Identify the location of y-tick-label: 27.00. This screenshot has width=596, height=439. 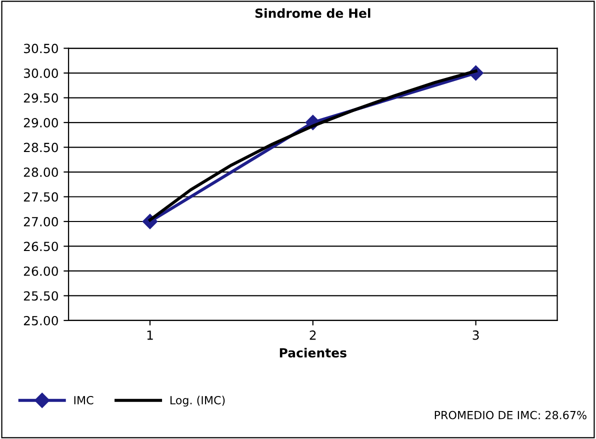
(41, 221).